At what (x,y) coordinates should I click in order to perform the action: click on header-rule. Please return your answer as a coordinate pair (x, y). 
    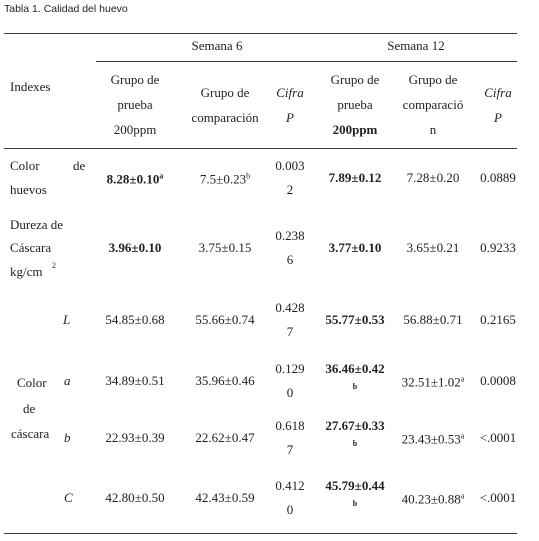
    Looking at the image, I should click on (260, 148).